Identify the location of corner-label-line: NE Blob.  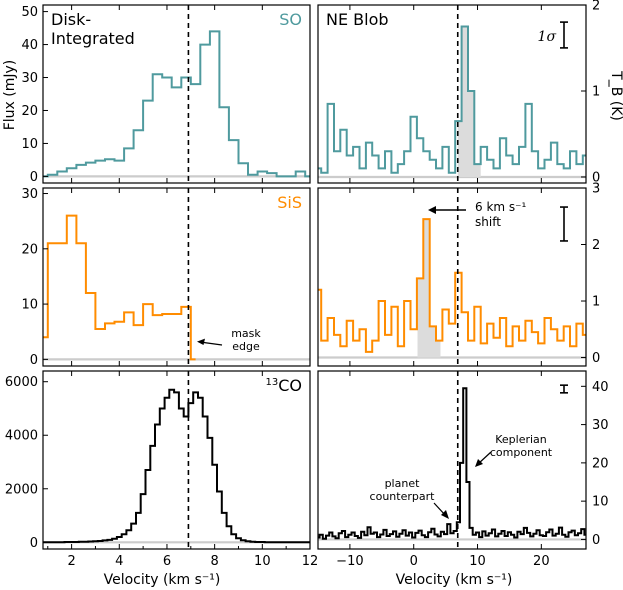
(357, 19).